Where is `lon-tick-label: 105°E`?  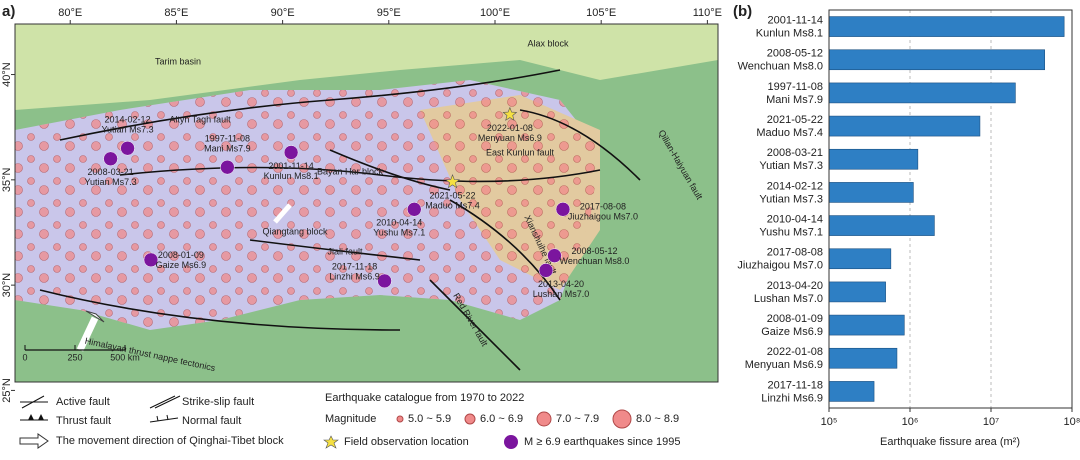
lon-tick-label: 105°E is located at coordinates (601, 13).